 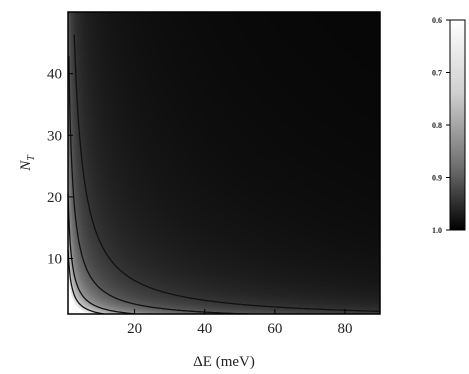 I want to click on y-axis-label-subscript: T, so click(x=31, y=157).